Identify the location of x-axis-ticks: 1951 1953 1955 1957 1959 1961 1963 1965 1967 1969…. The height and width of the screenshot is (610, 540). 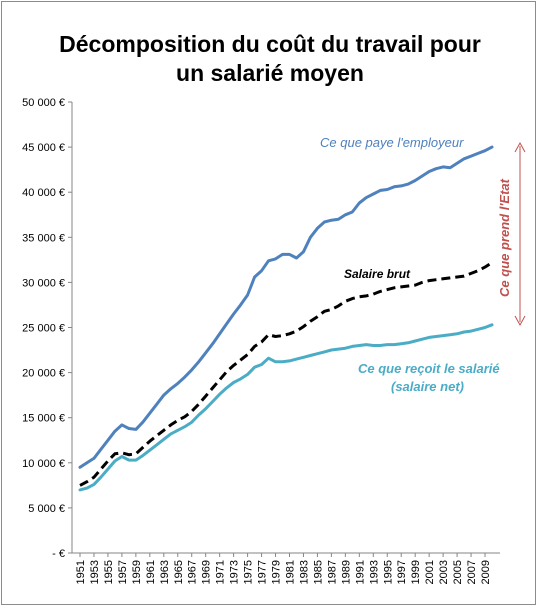
(283, 568).